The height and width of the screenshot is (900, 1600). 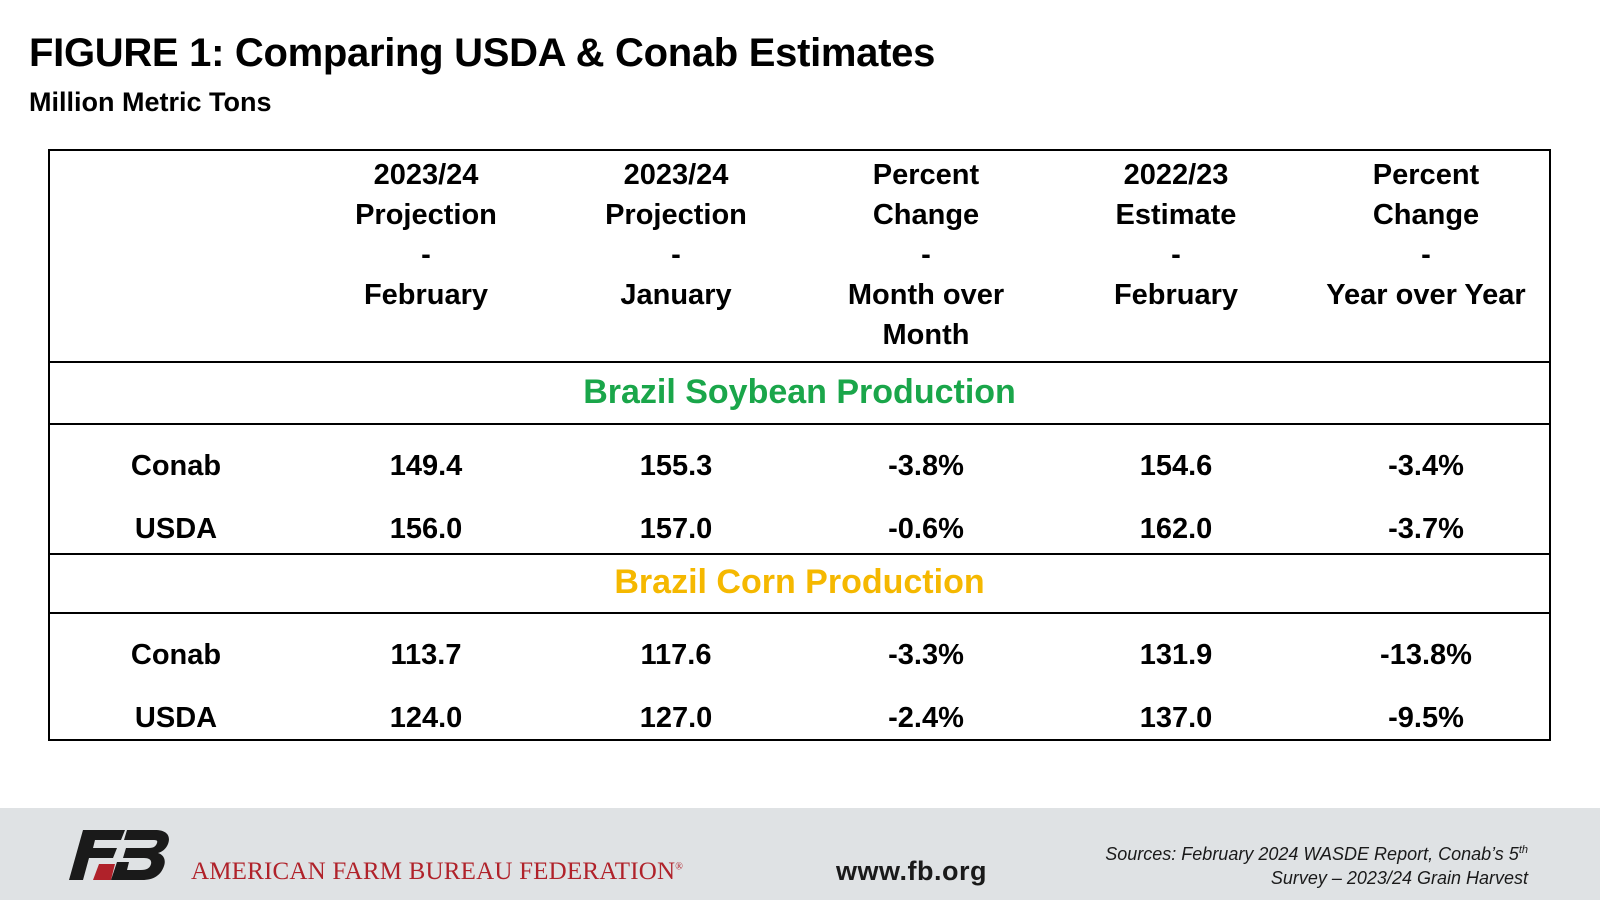 What do you see at coordinates (1176, 529) in the screenshot?
I see `table-cell: 162.0` at bounding box center [1176, 529].